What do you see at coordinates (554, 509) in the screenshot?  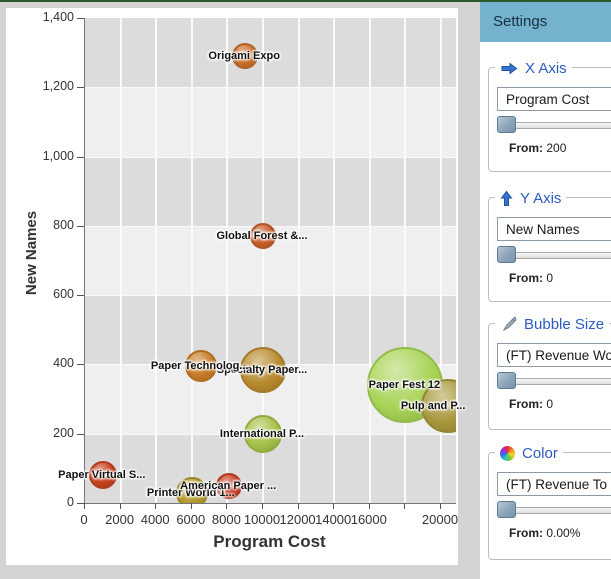 I see `color-slider` at bounding box center [554, 509].